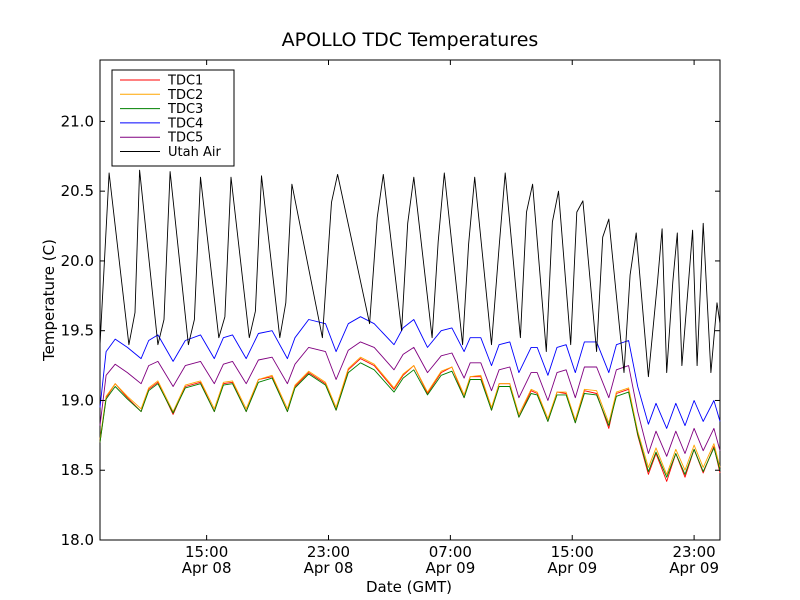  Describe the element at coordinates (194, 152) in the screenshot. I see `legend-label: Utah Air` at that location.